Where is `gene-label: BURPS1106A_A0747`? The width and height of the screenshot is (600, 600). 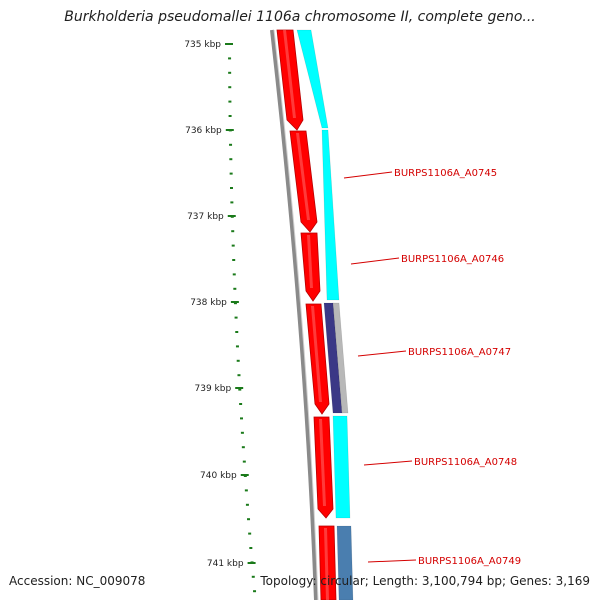 gene-label: BURPS1106A_A0747 is located at coordinates (459, 352).